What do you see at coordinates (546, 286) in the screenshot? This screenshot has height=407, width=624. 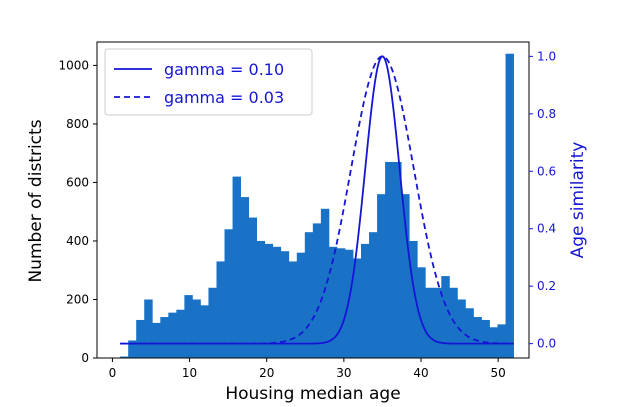 I see `y2-tick-label: 0.2` at bounding box center [546, 286].